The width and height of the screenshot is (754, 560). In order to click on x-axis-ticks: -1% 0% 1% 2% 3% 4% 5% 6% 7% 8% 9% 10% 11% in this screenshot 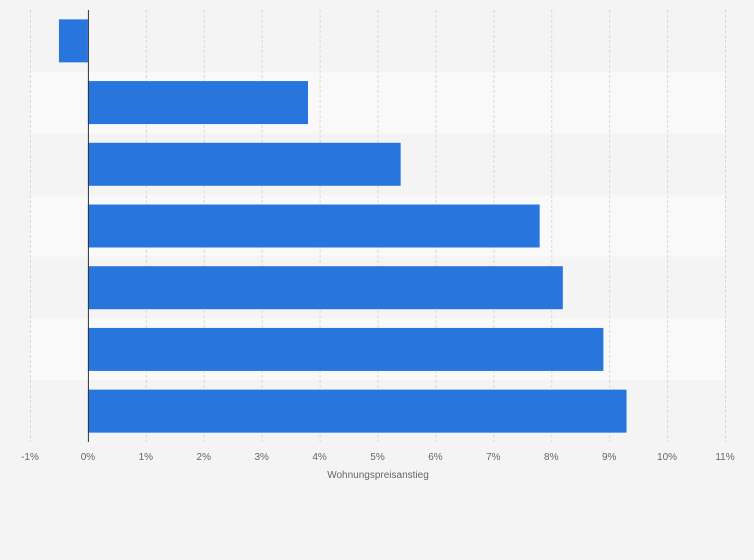, I will do `click(378, 457)`.